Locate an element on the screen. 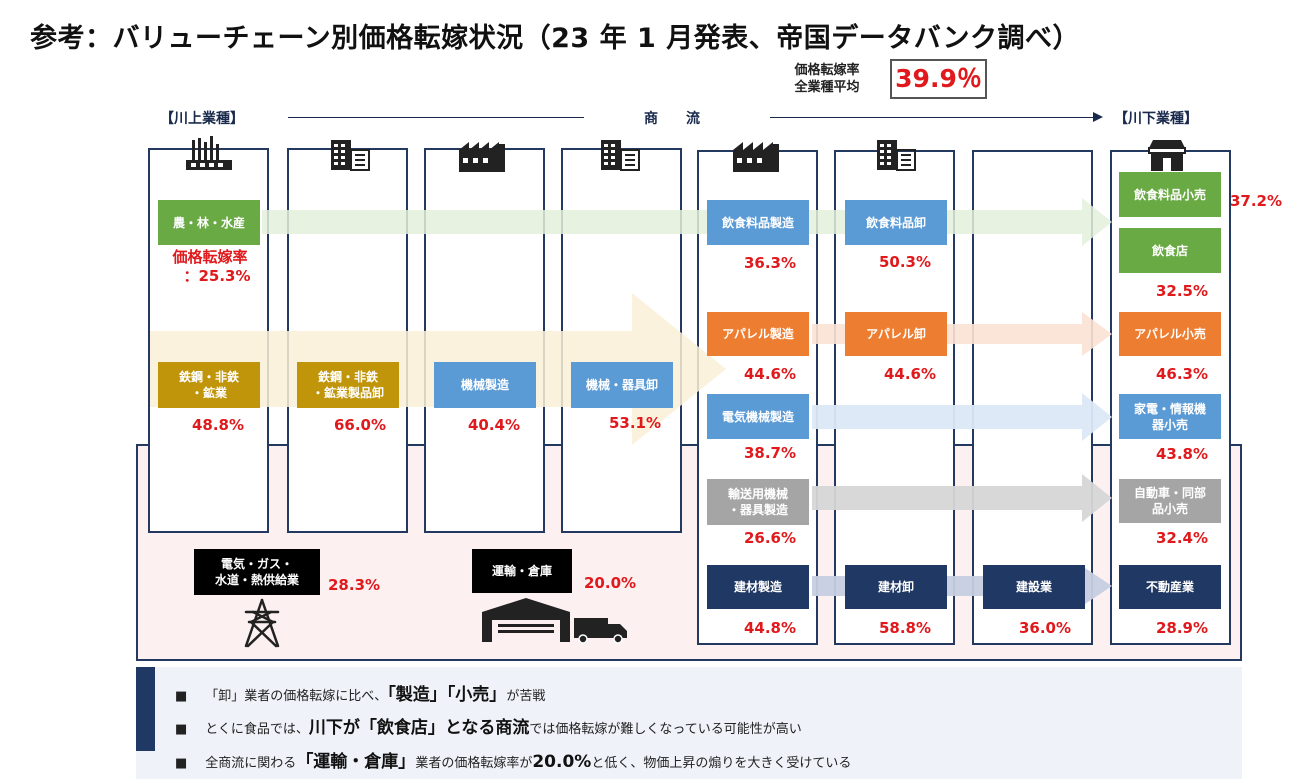 The width and height of the screenshot is (1295, 781). box-machine-wholesale: 機械・器具卸 is located at coordinates (622, 385).